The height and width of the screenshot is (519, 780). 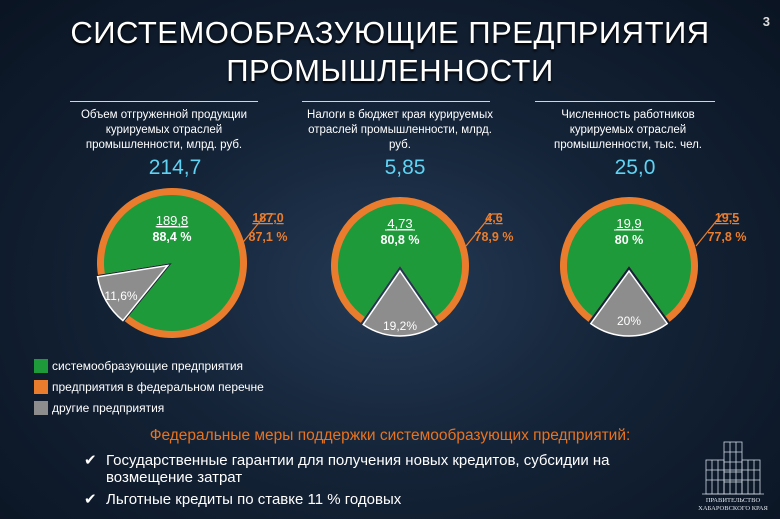 I want to click on pie-1-other-label: 11,6%, so click(x=120, y=296).